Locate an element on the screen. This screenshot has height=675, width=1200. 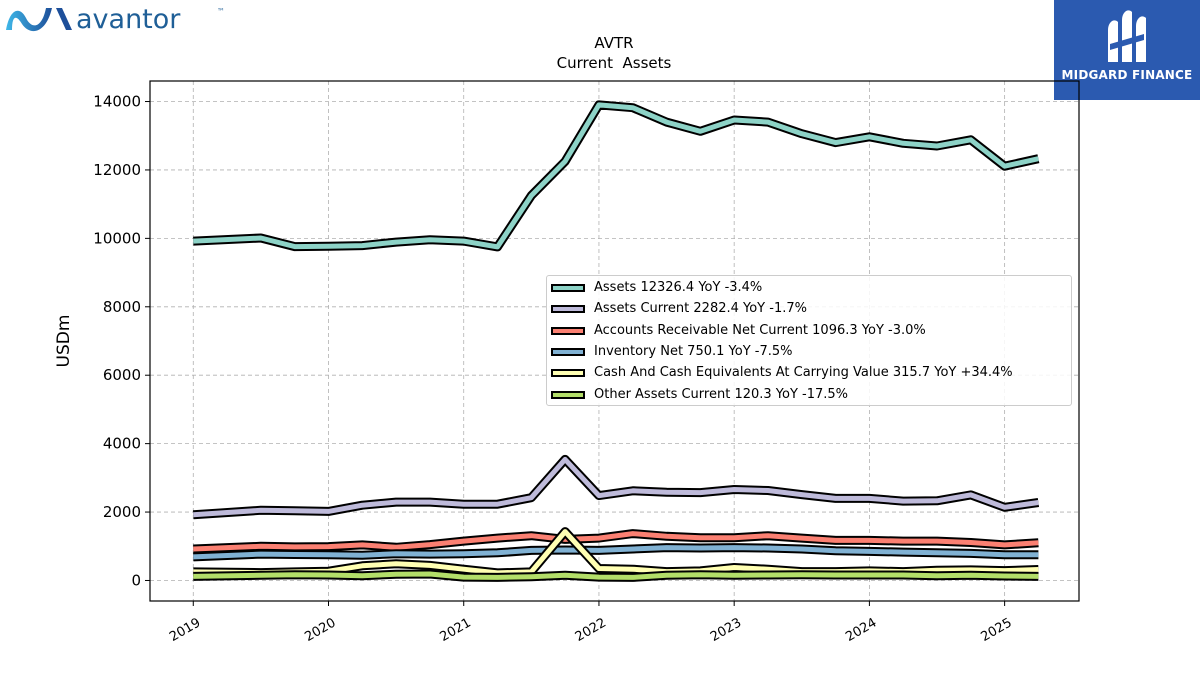
y-tick-label: 6000 is located at coordinates (122, 375).